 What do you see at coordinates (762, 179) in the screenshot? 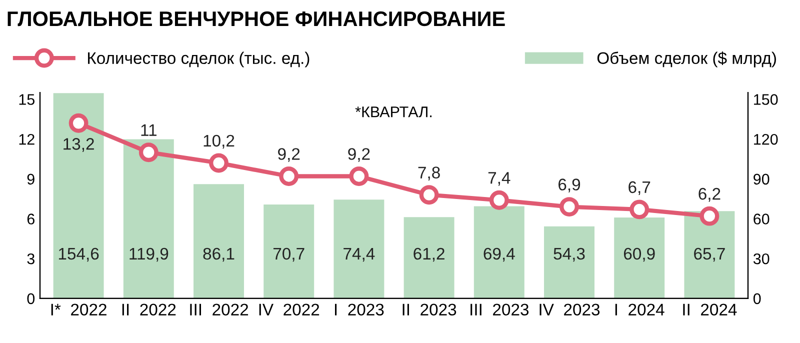
I see `y2-tick-label: 90` at bounding box center [762, 179].